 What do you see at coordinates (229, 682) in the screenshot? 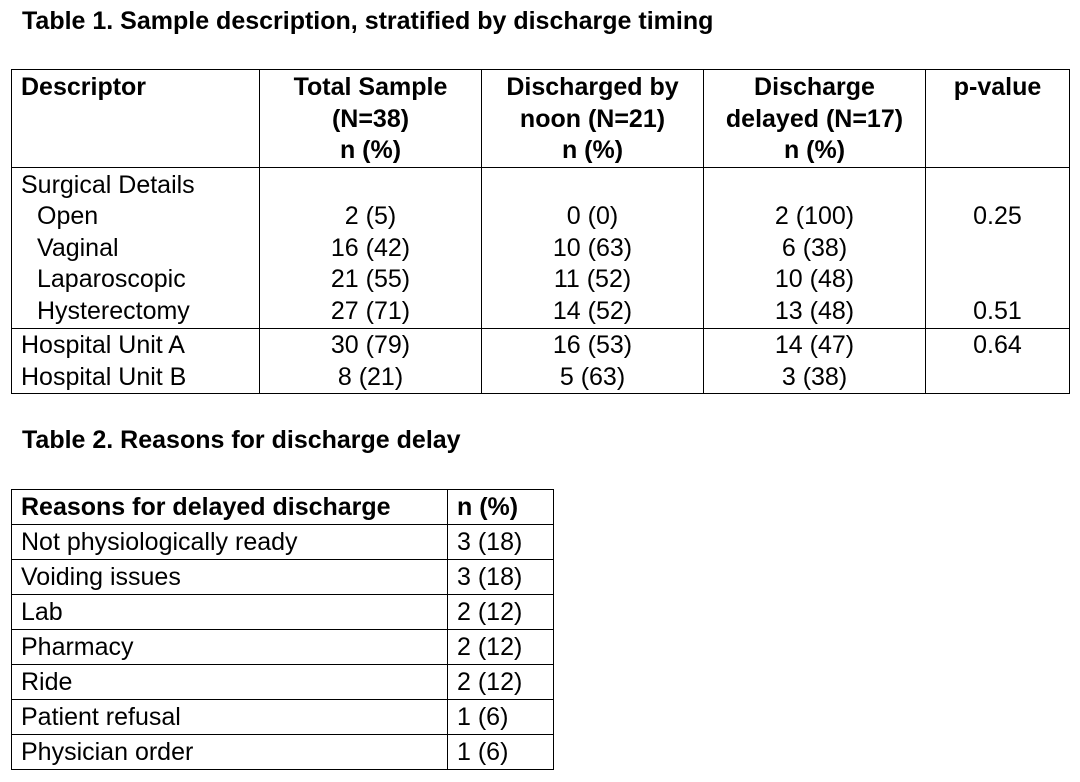
I see `reason-cell: Ride` at bounding box center [229, 682].